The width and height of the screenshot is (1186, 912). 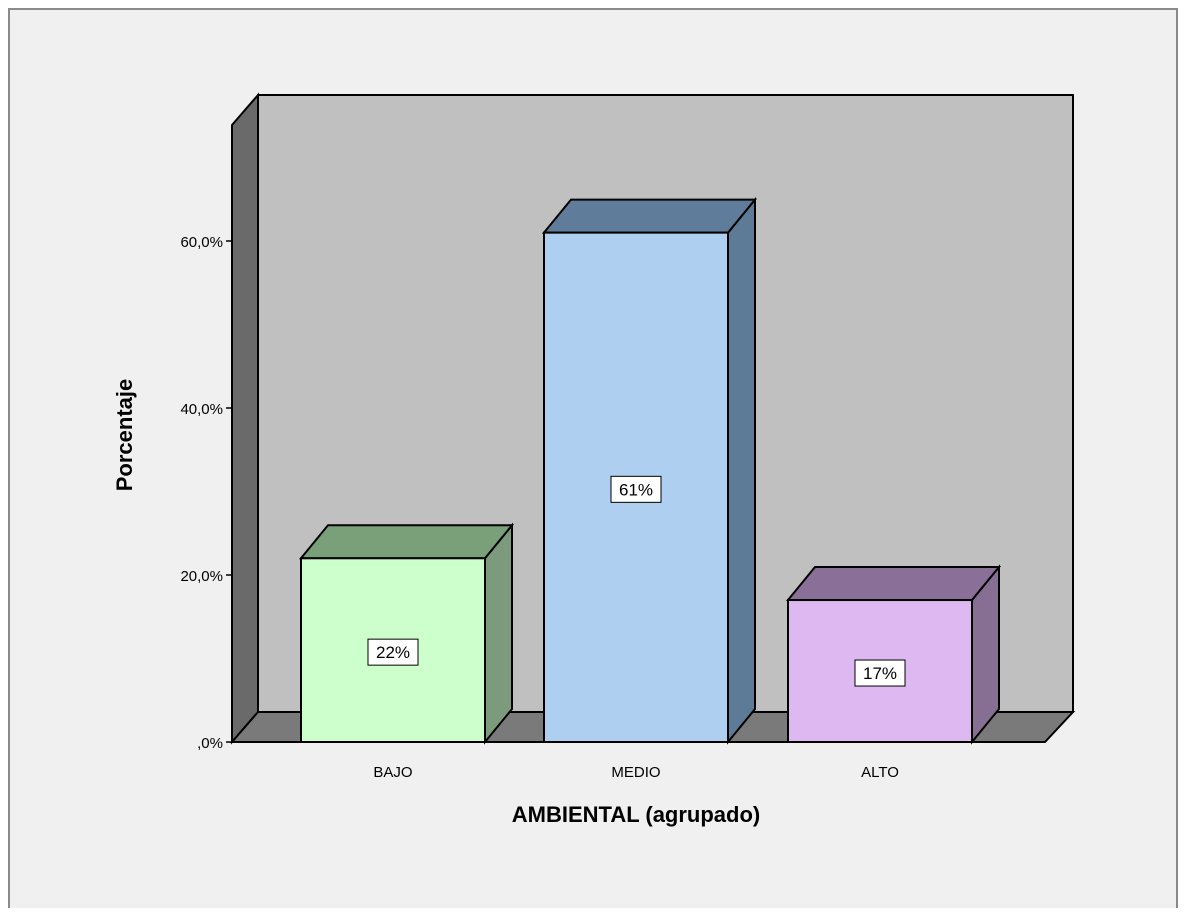 What do you see at coordinates (201, 409) in the screenshot?
I see `y-tick-label: 40,0%` at bounding box center [201, 409].